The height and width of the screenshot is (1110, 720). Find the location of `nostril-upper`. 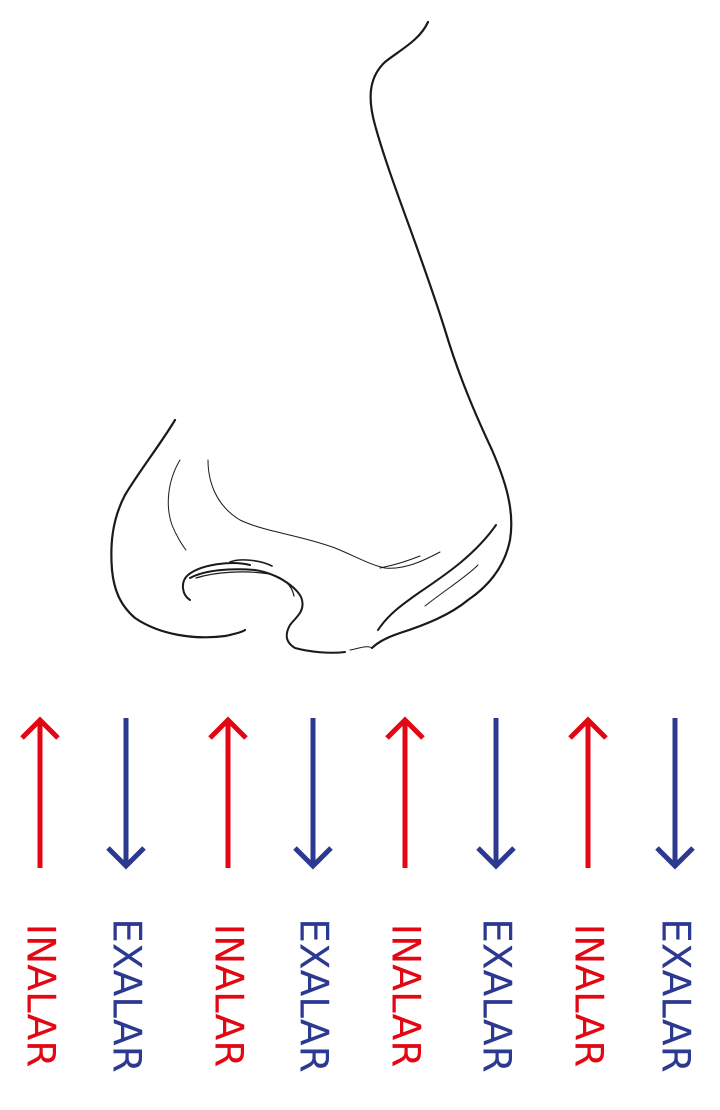

nostril-upper is located at coordinates (251, 563).